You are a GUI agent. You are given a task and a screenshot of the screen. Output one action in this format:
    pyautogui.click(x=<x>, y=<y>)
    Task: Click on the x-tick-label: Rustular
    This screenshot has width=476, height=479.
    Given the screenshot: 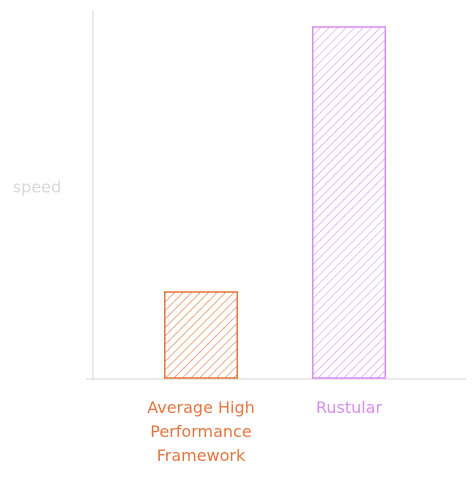 What is the action you would take?
    pyautogui.click(x=349, y=407)
    